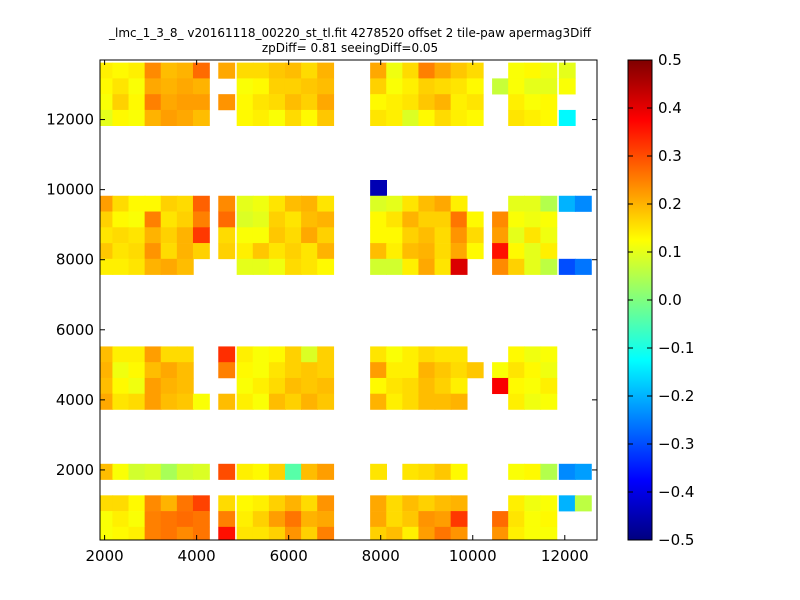 The image size is (800, 600). What do you see at coordinates (473, 556) in the screenshot?
I see `x-tick-label: 10000` at bounding box center [473, 556].